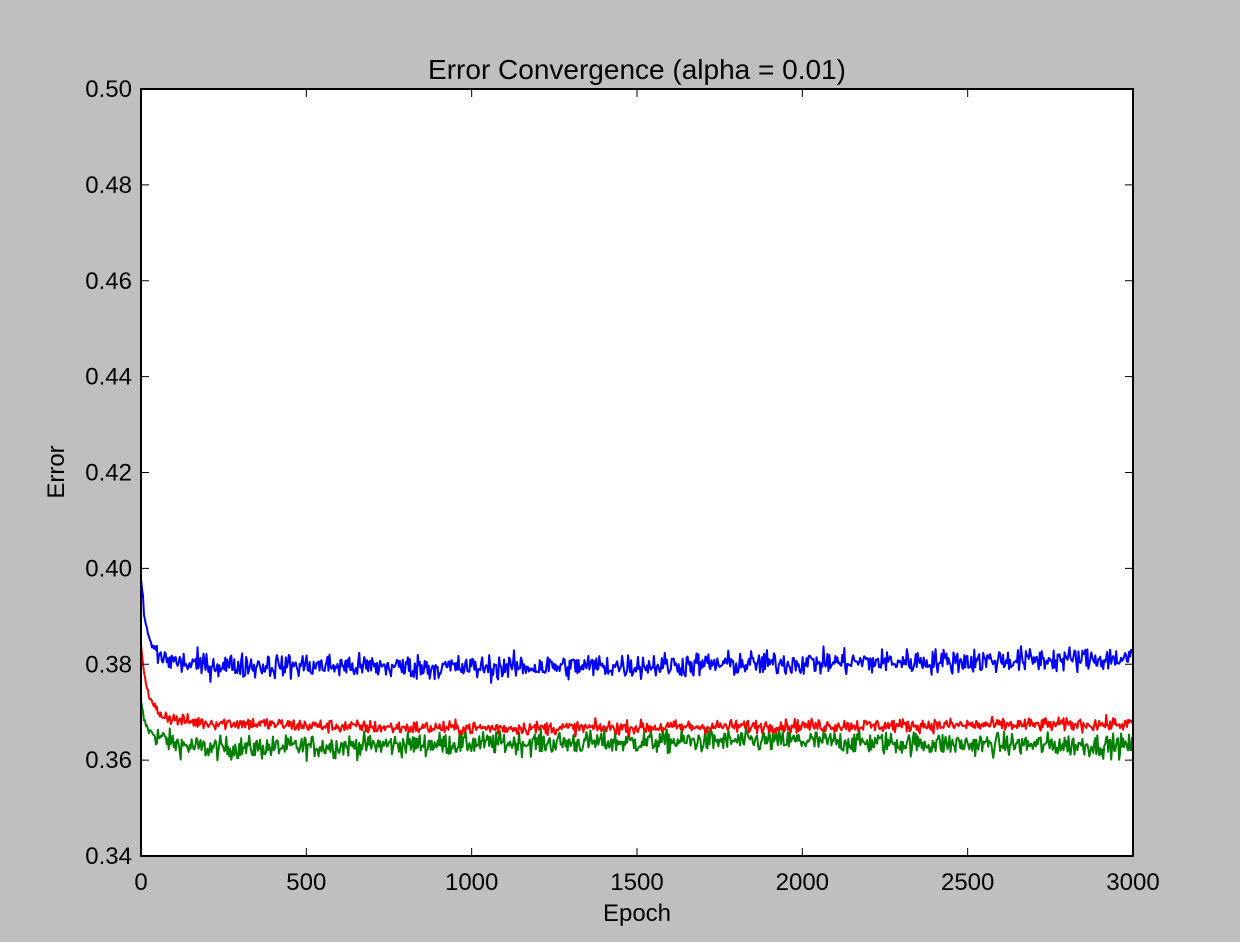 This screenshot has height=942, width=1240. Describe the element at coordinates (802, 882) in the screenshot. I see `x-tick-label: 2000` at that location.